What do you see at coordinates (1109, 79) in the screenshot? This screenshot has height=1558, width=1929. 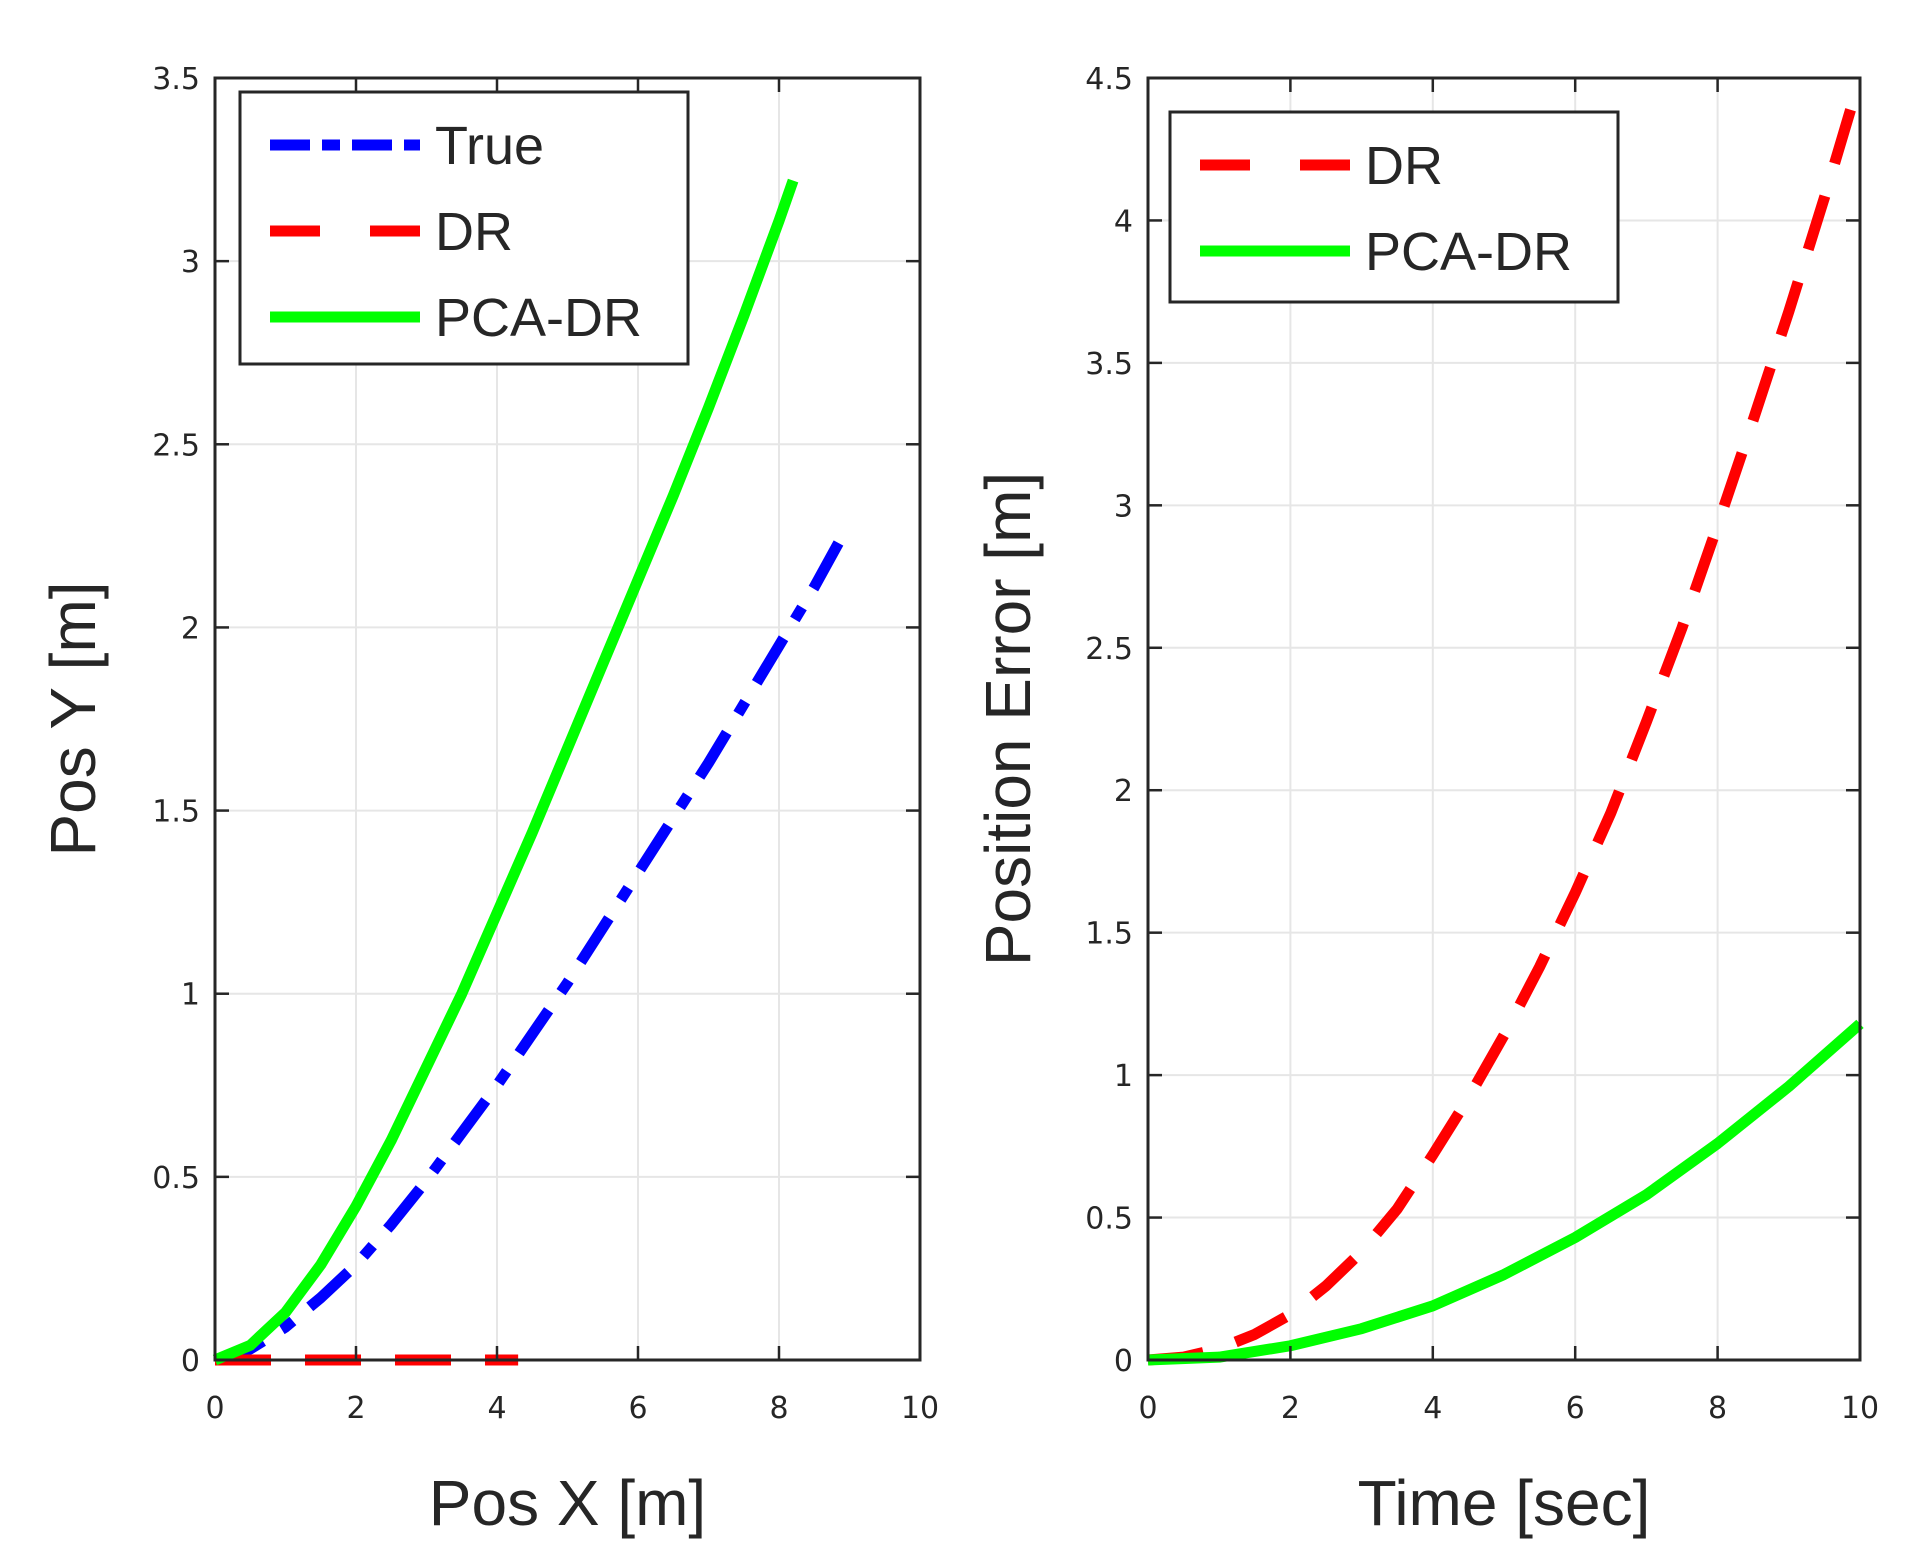 I see `y-tick-label: 4.5` at bounding box center [1109, 79].